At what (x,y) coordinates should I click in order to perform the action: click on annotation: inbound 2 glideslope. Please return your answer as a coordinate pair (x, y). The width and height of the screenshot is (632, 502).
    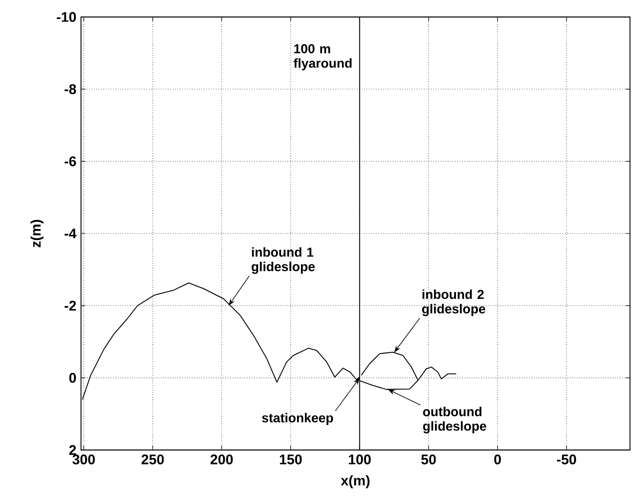
    Looking at the image, I should click on (454, 302).